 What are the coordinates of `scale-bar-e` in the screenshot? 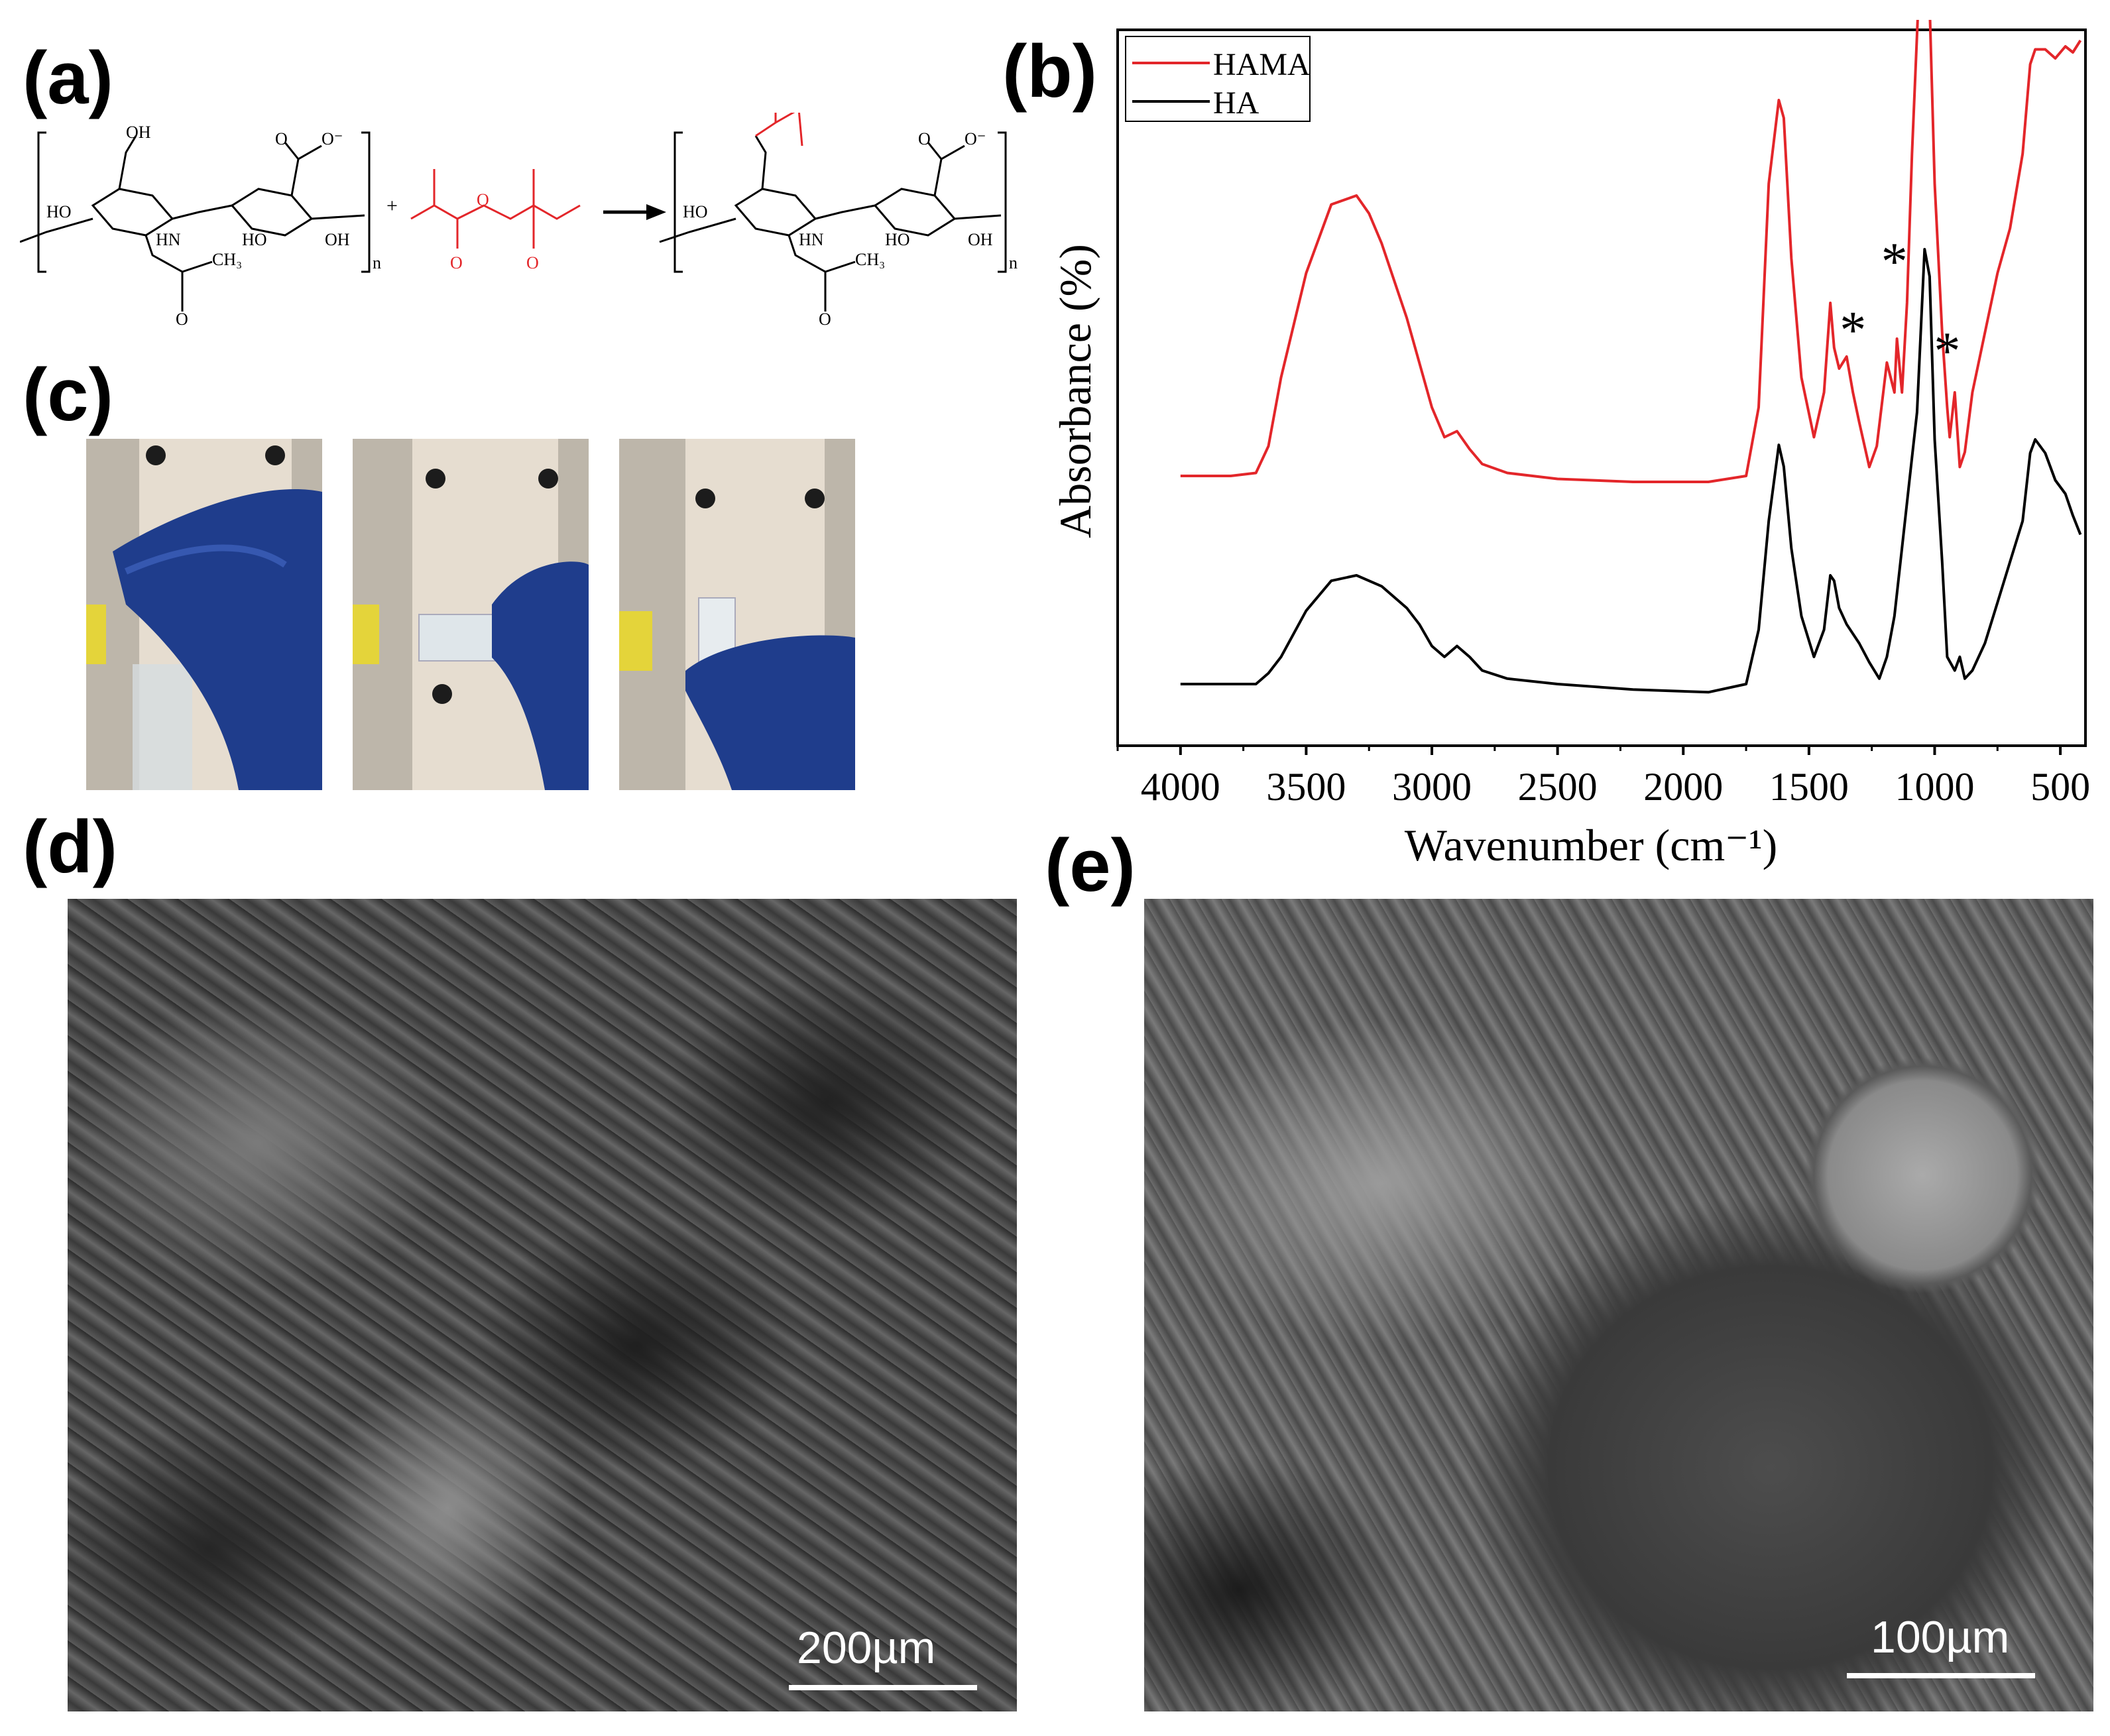 It's located at (1941, 1675).